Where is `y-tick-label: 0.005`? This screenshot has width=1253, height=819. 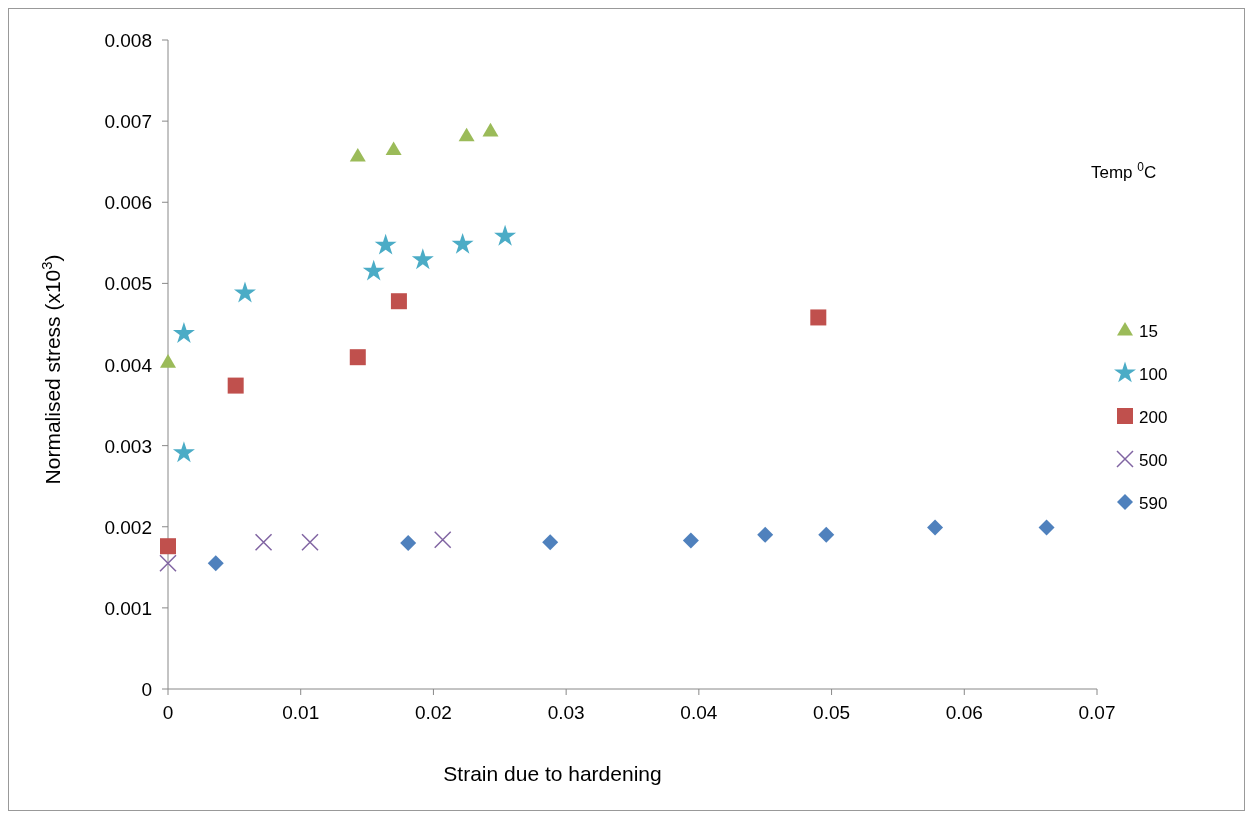
y-tick-label: 0.005 is located at coordinates (128, 284).